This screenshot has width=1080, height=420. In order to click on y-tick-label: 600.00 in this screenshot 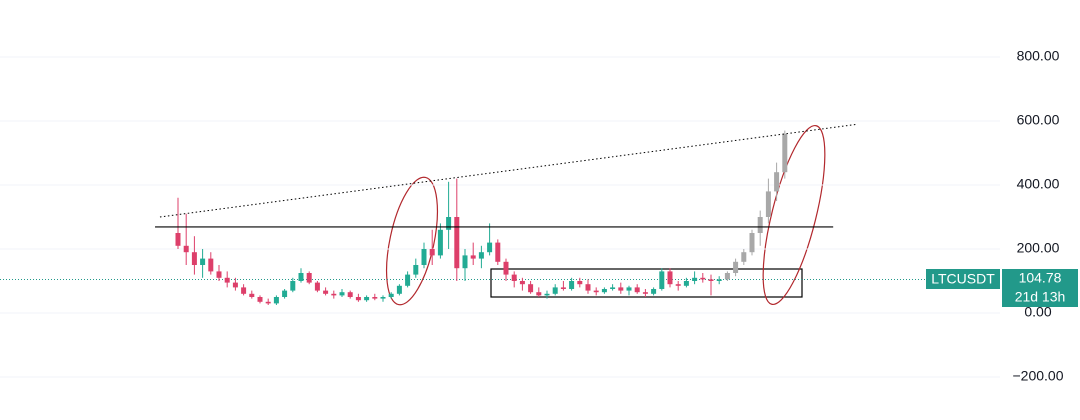, I will do `click(1038, 120)`.